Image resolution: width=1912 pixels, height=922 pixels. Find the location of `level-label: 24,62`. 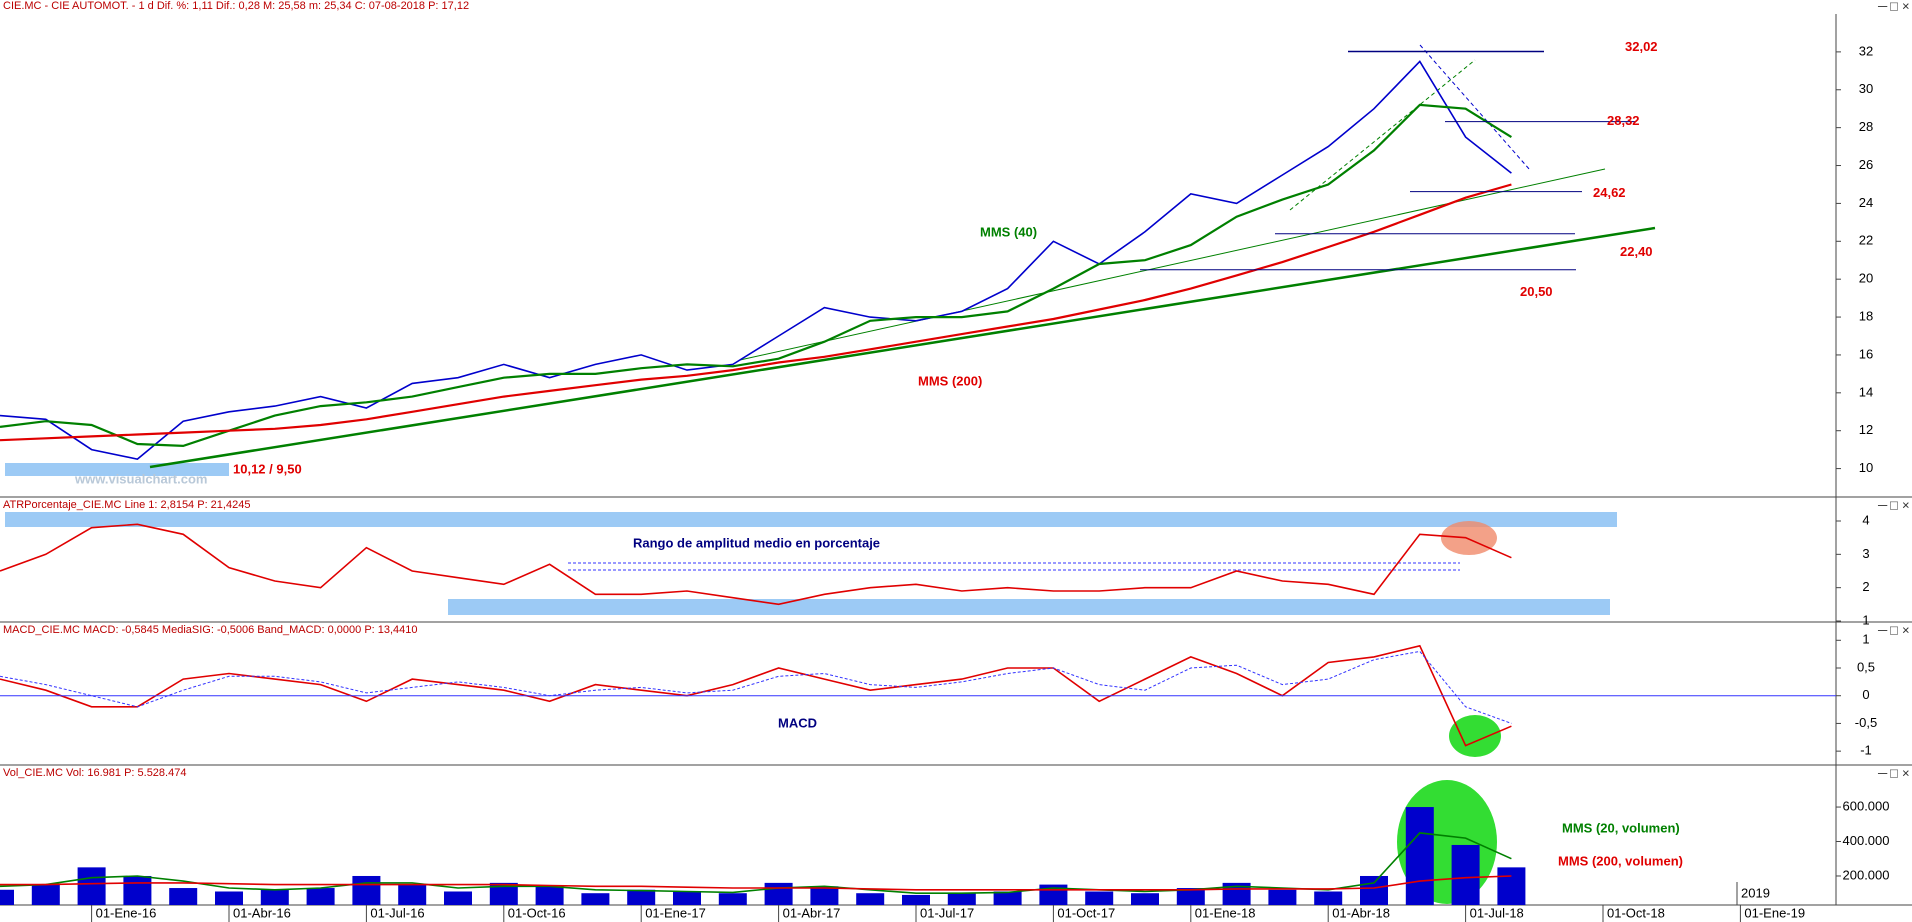

level-label: 24,62 is located at coordinates (1609, 192).